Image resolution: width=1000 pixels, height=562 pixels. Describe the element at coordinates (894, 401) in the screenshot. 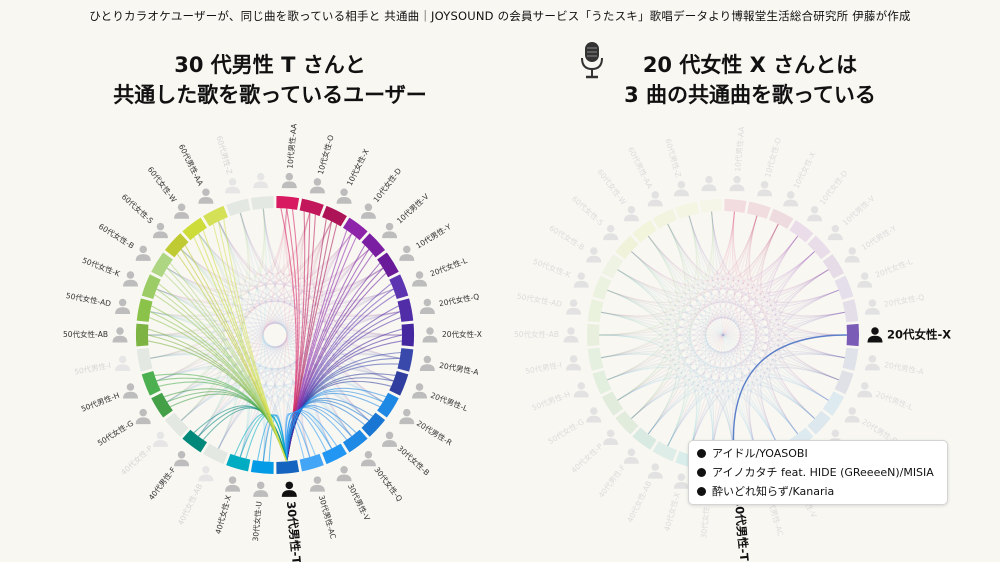

I see `user-label: 20代男性-L` at that location.